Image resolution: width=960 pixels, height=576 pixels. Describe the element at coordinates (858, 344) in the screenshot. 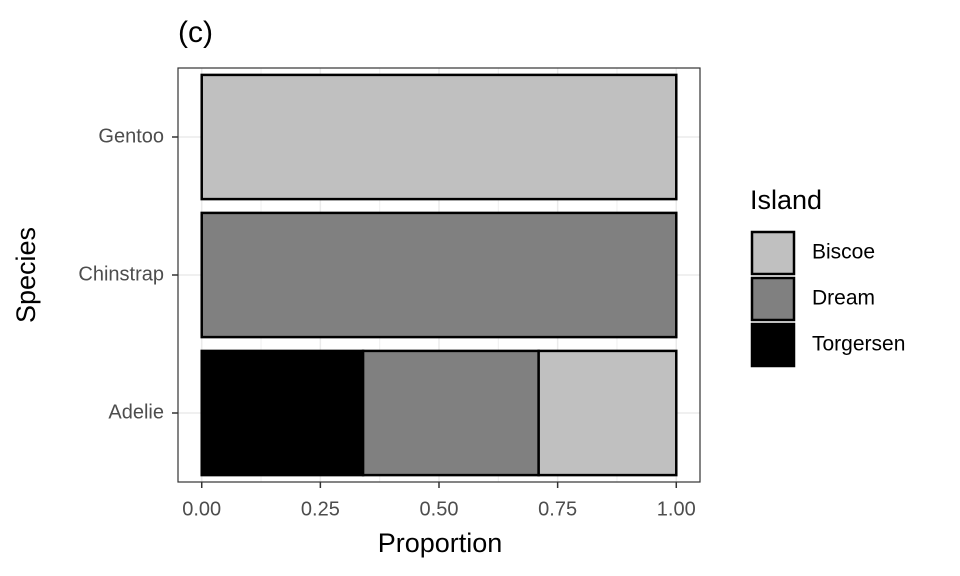

I see `legend-label: Torgersen` at that location.